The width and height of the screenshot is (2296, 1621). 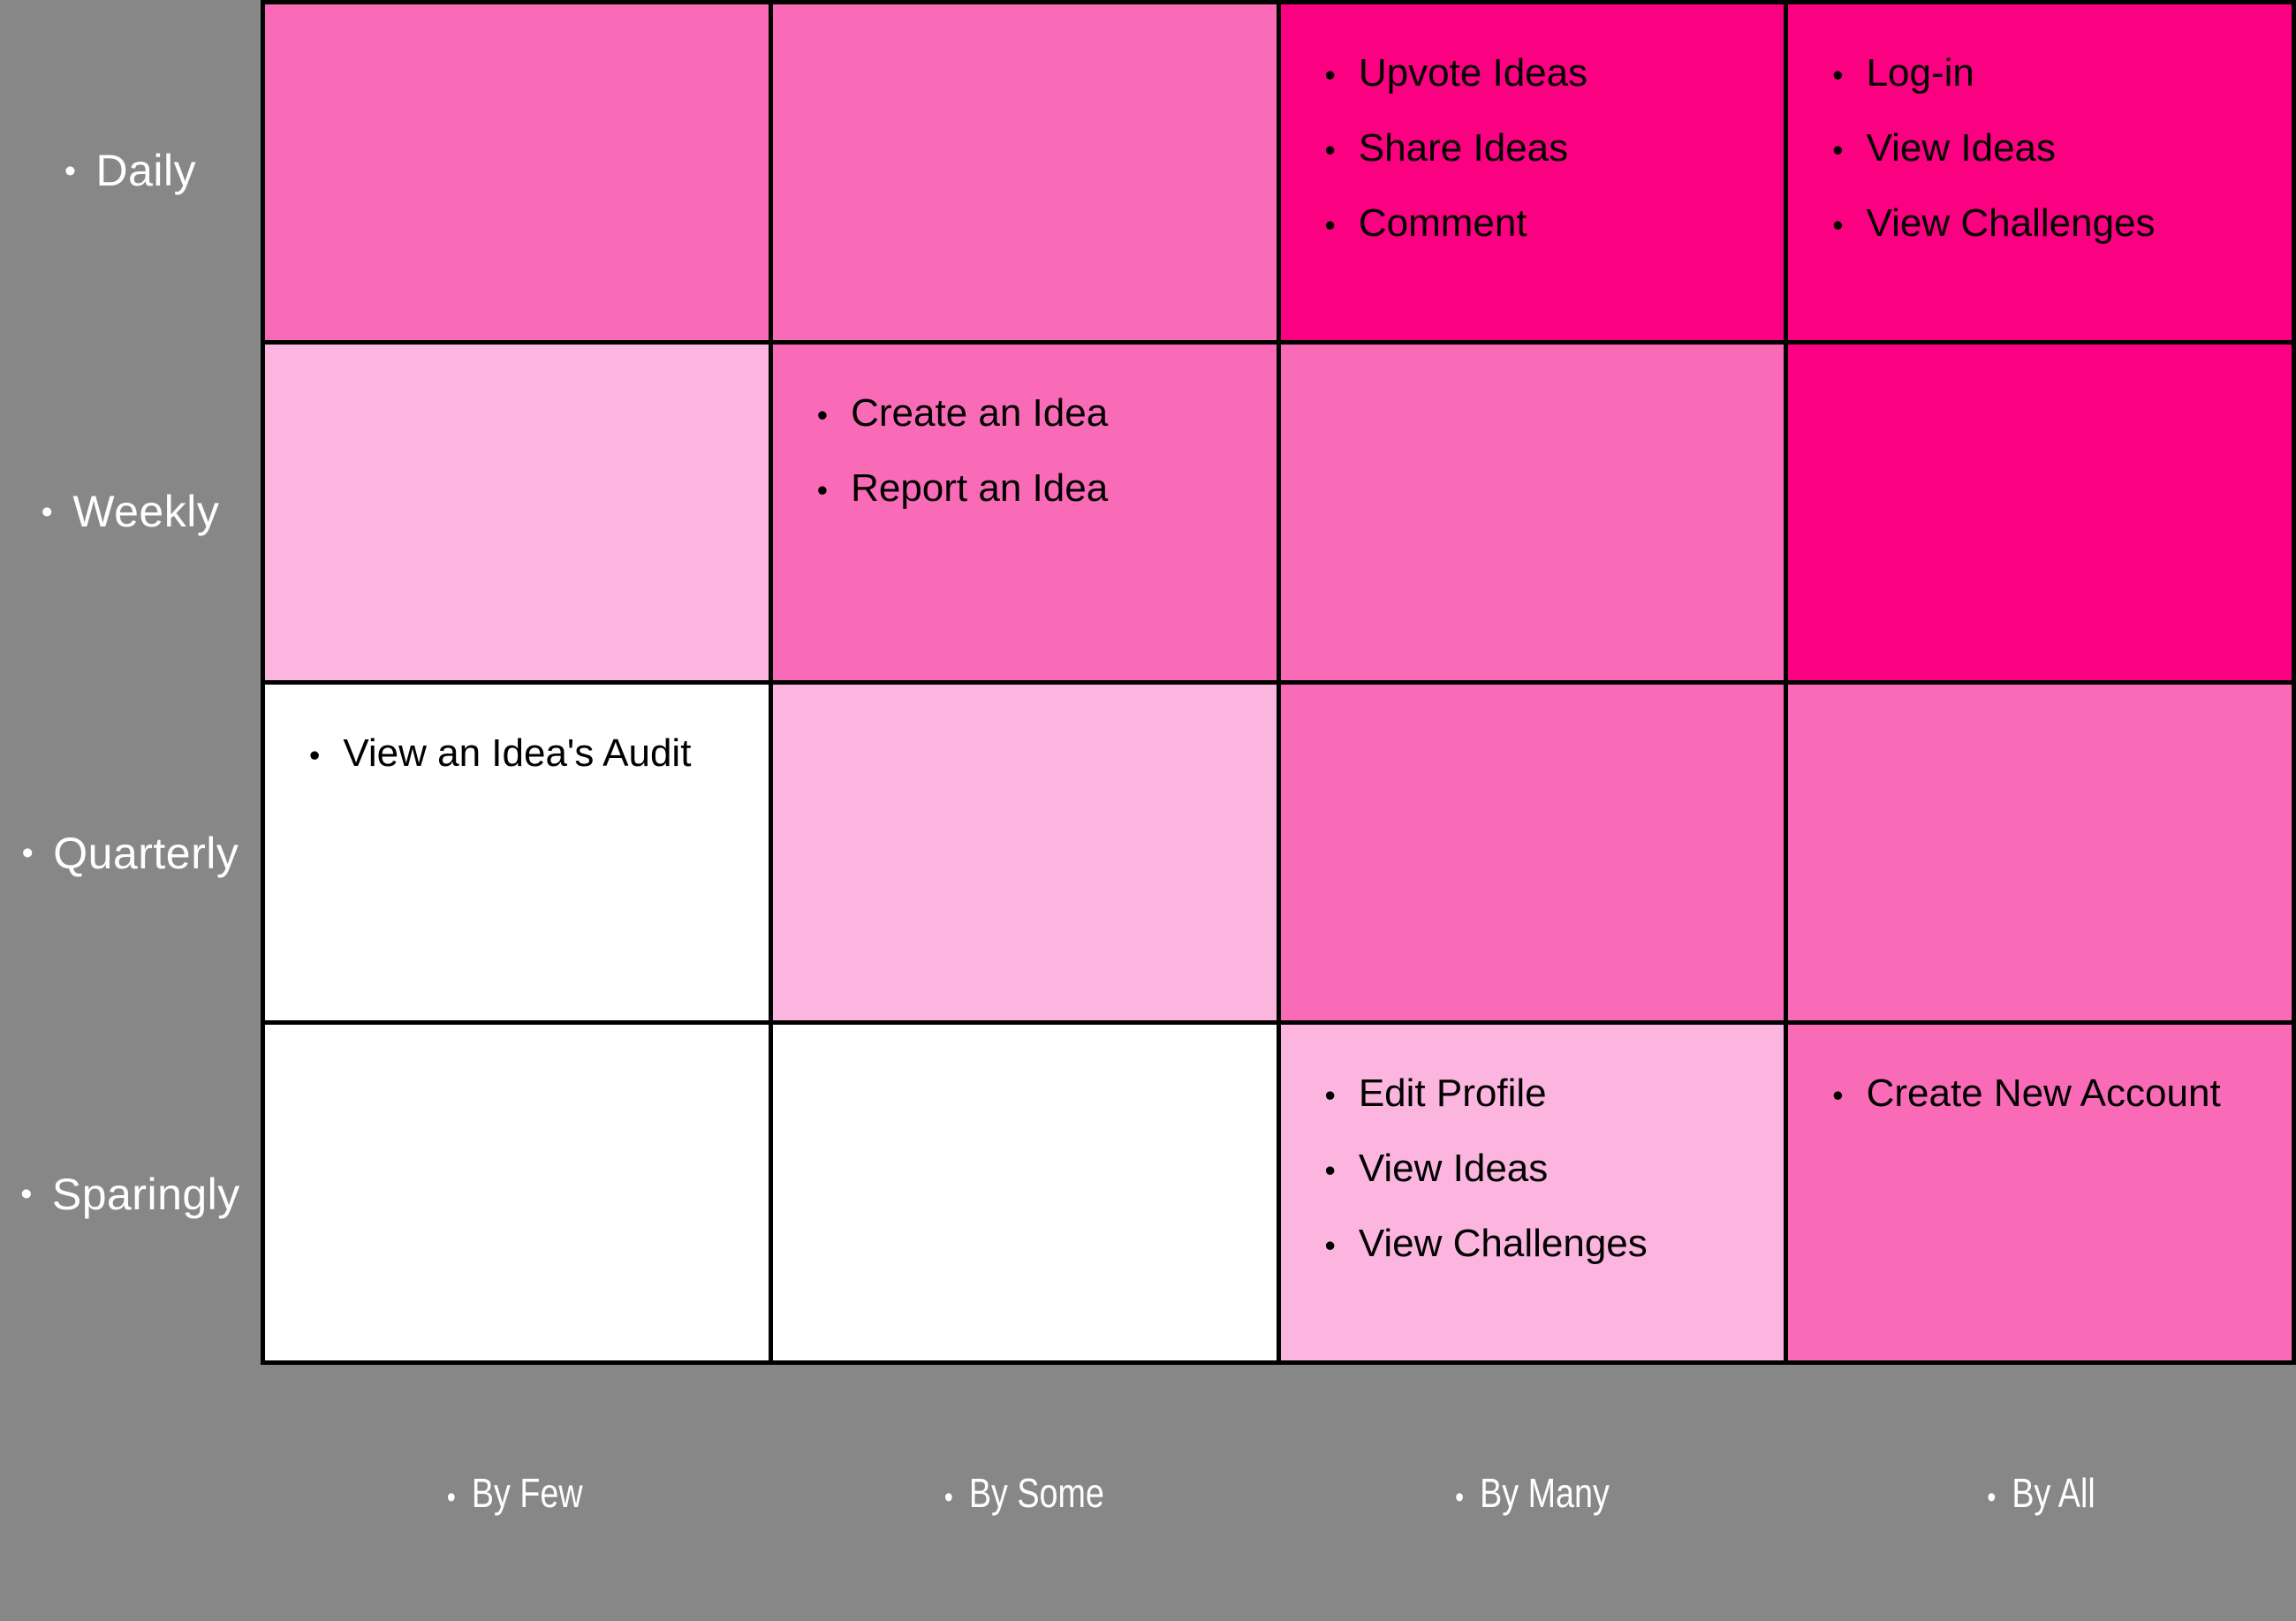 What do you see at coordinates (1532, 853) in the screenshot?
I see `cell-quarterly-by-many` at bounding box center [1532, 853].